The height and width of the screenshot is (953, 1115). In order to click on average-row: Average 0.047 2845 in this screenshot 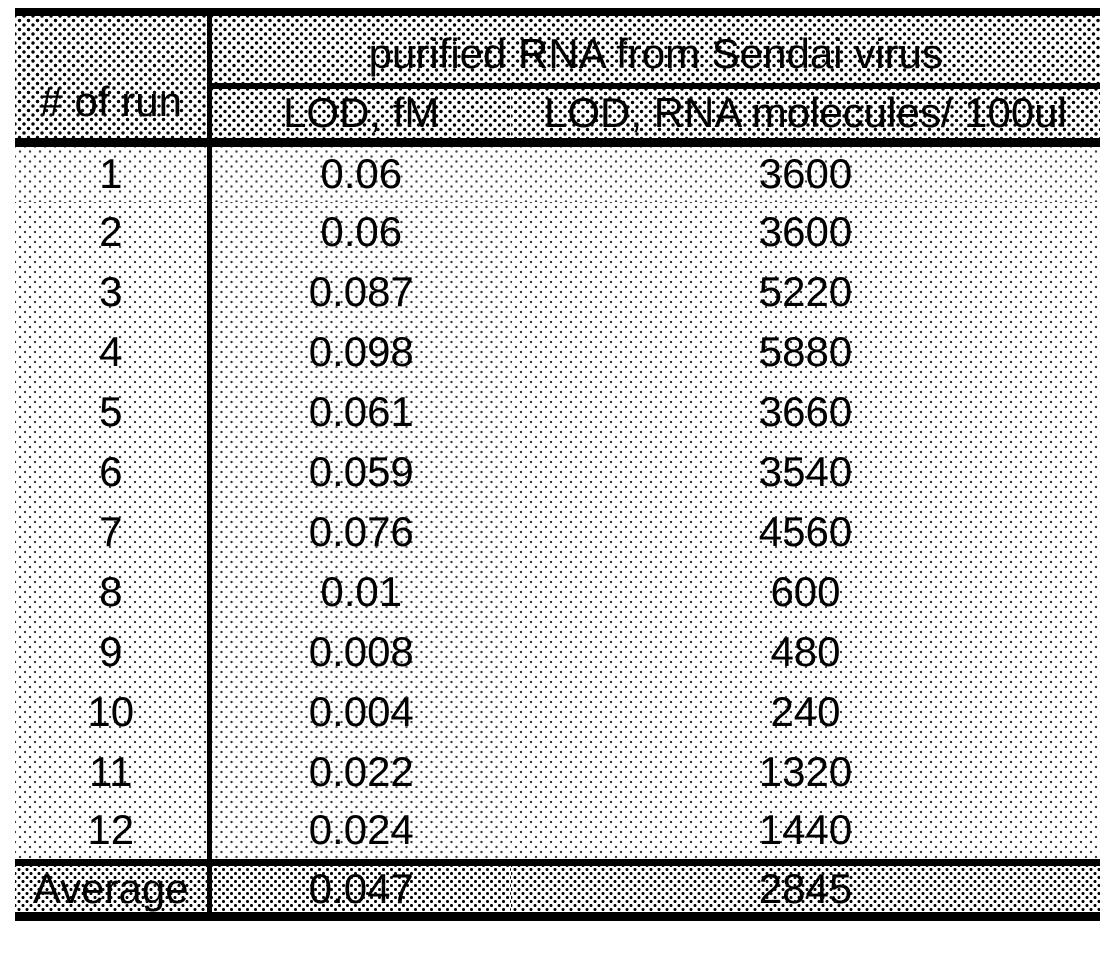, I will do `click(557, 887)`.